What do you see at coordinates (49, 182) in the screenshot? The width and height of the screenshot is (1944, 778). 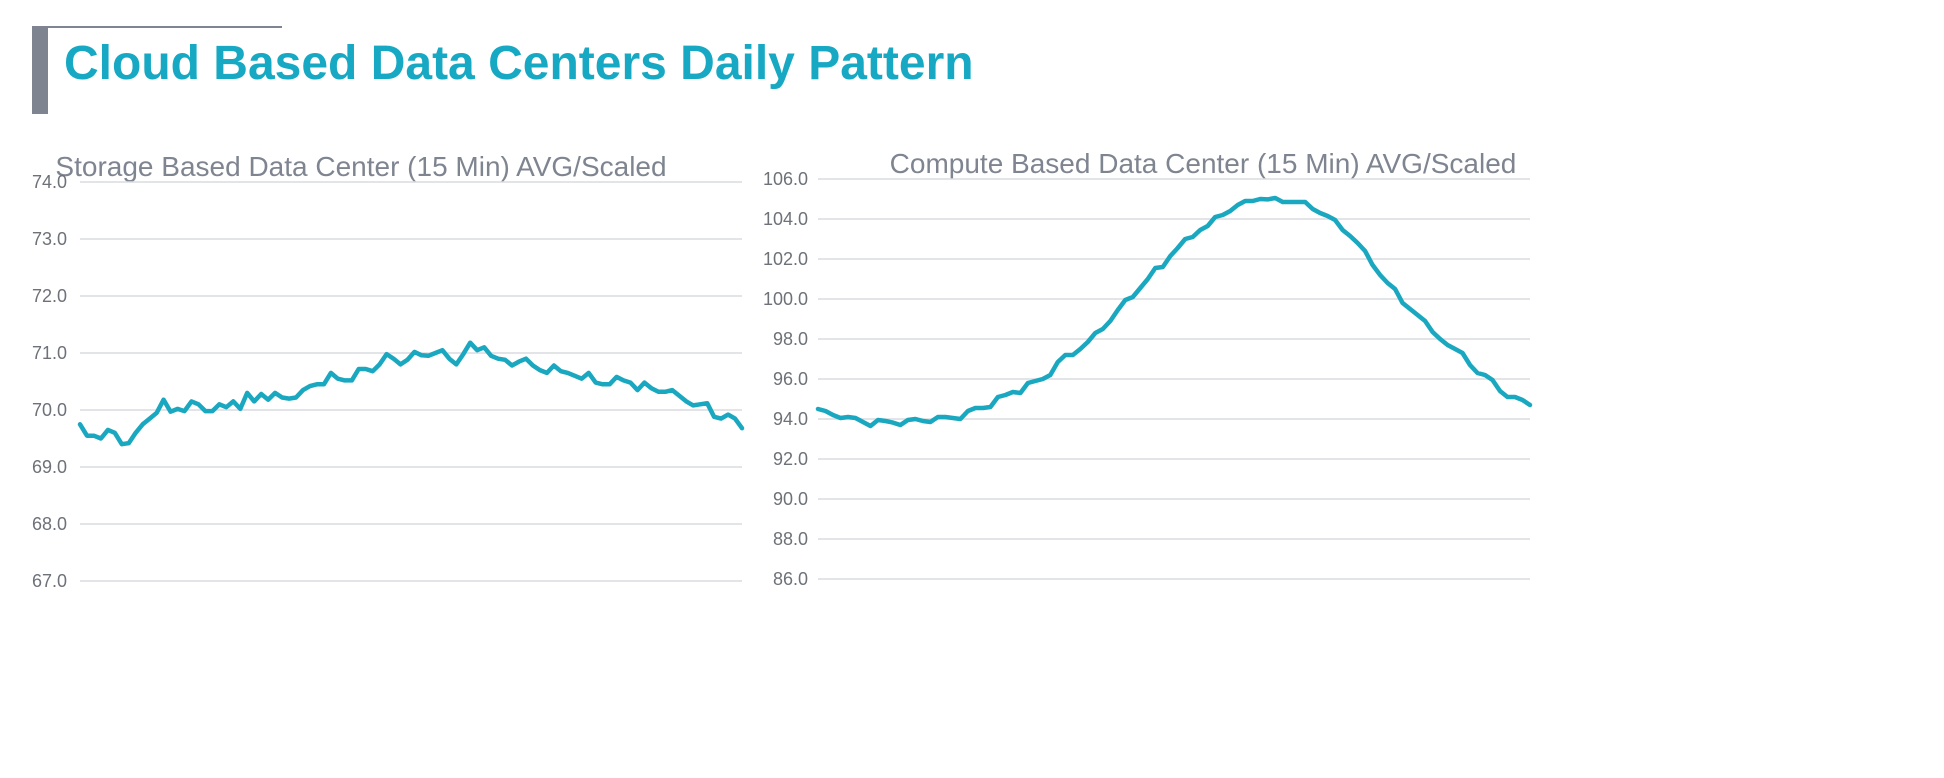 I see `y-tick-label: 74.0` at bounding box center [49, 182].